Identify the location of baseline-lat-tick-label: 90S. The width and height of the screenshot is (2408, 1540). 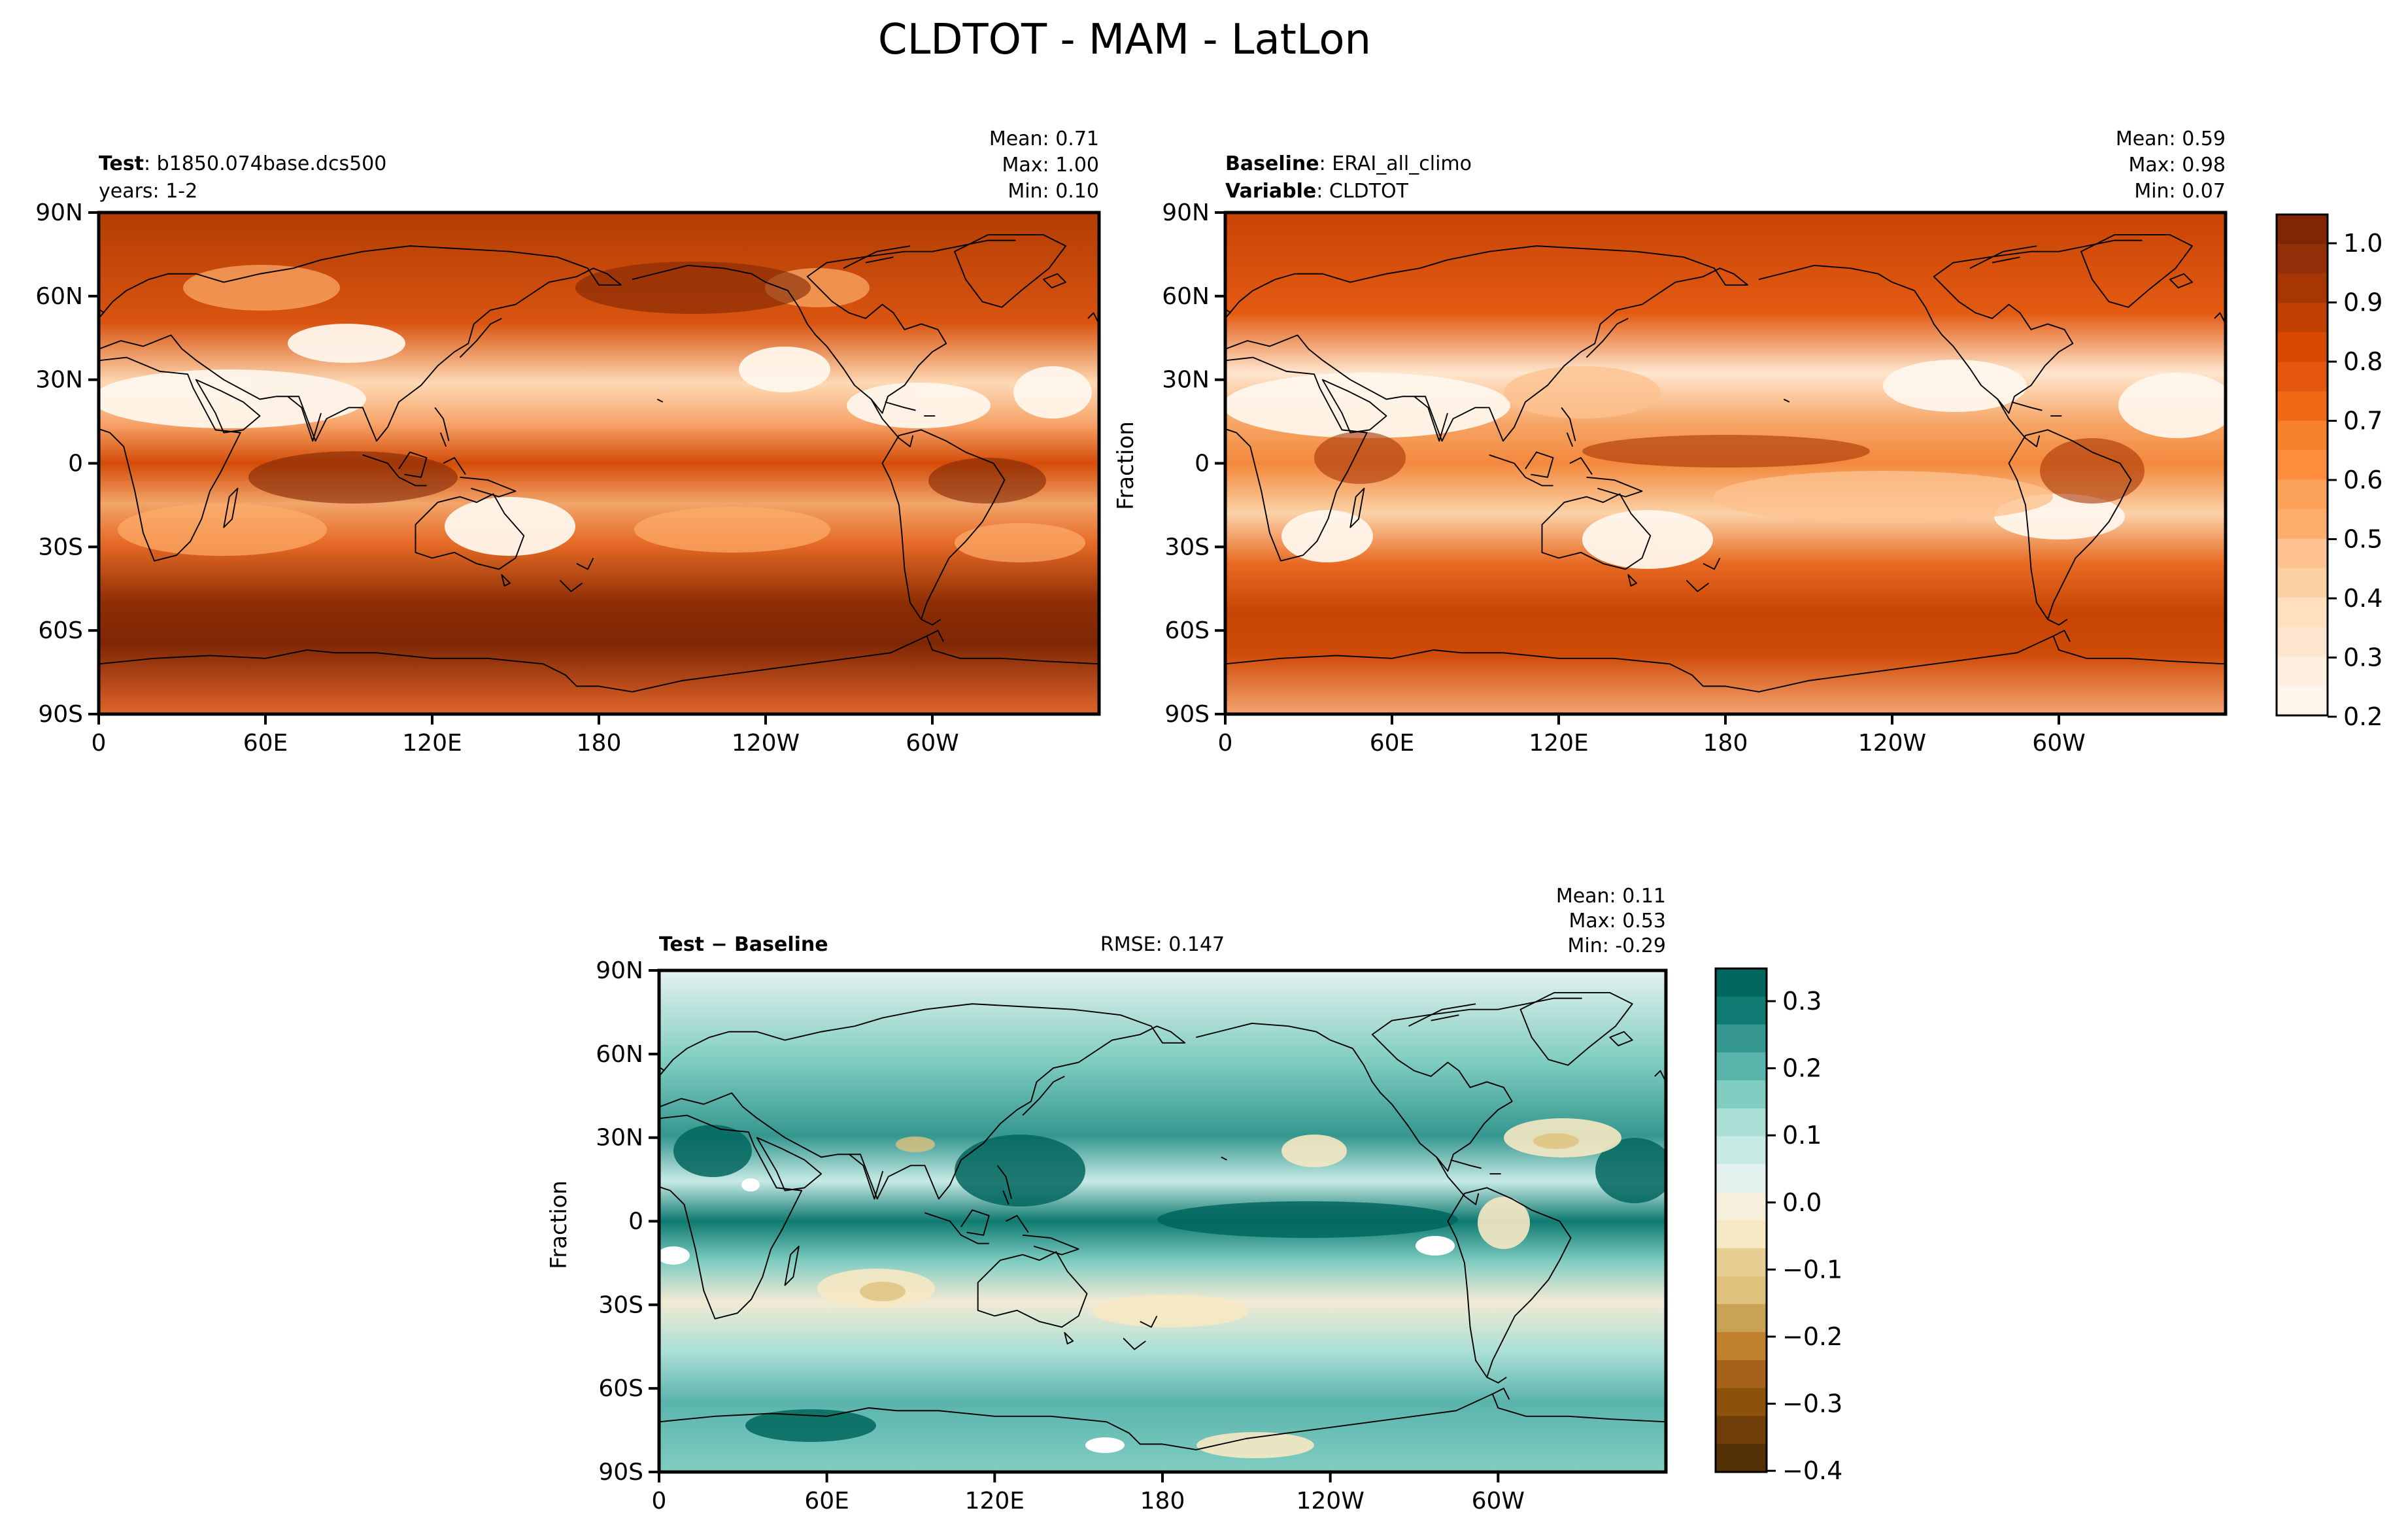
(1187, 714).